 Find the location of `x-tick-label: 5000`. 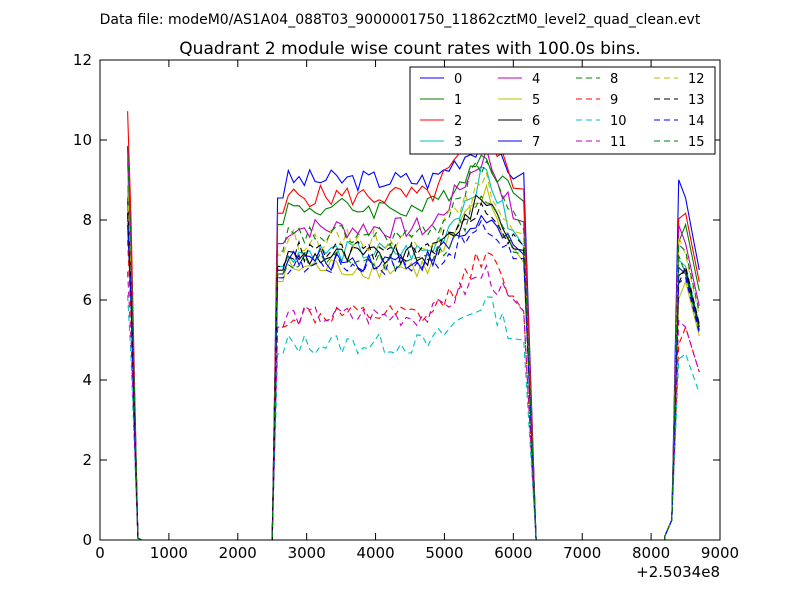

x-tick-label: 5000 is located at coordinates (444, 553).